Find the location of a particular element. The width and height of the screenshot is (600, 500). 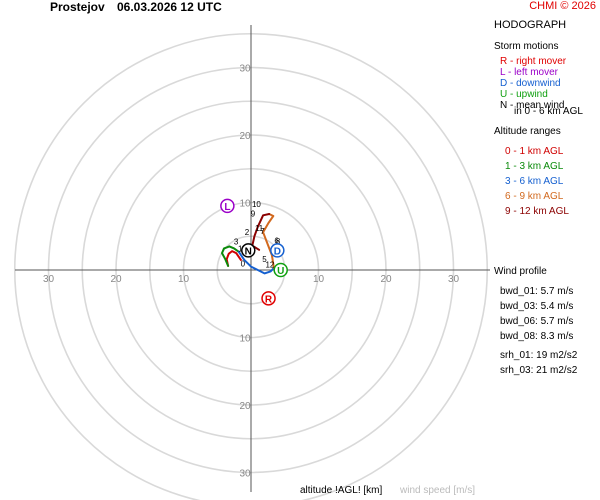

storm-marker-letter: L is located at coordinates (227, 207).